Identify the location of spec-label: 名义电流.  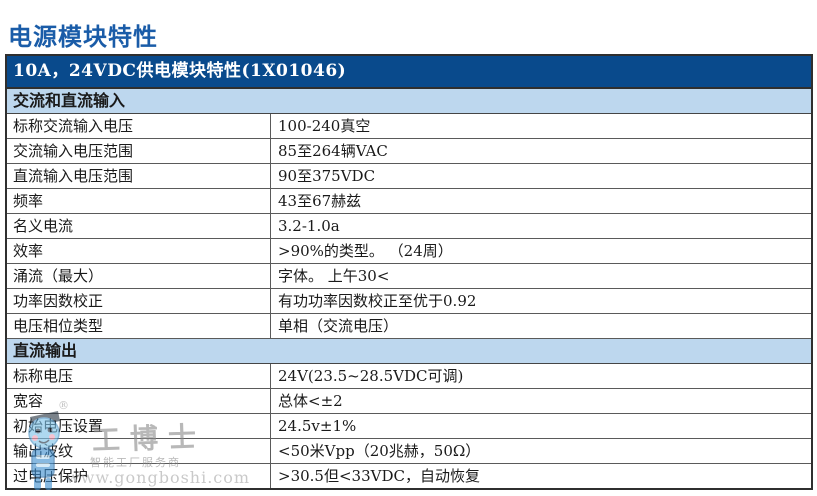
(139, 226).